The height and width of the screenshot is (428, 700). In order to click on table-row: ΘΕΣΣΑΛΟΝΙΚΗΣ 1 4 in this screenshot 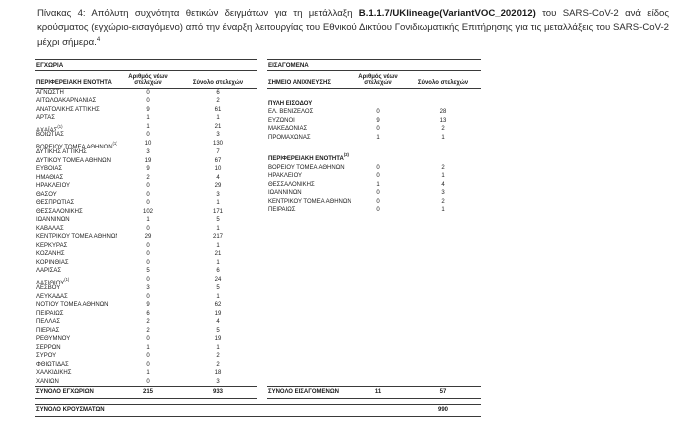, I will do `click(374, 185)`.